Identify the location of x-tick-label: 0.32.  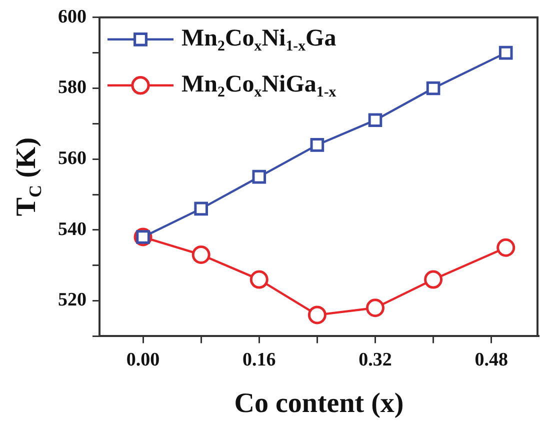
(375, 360).